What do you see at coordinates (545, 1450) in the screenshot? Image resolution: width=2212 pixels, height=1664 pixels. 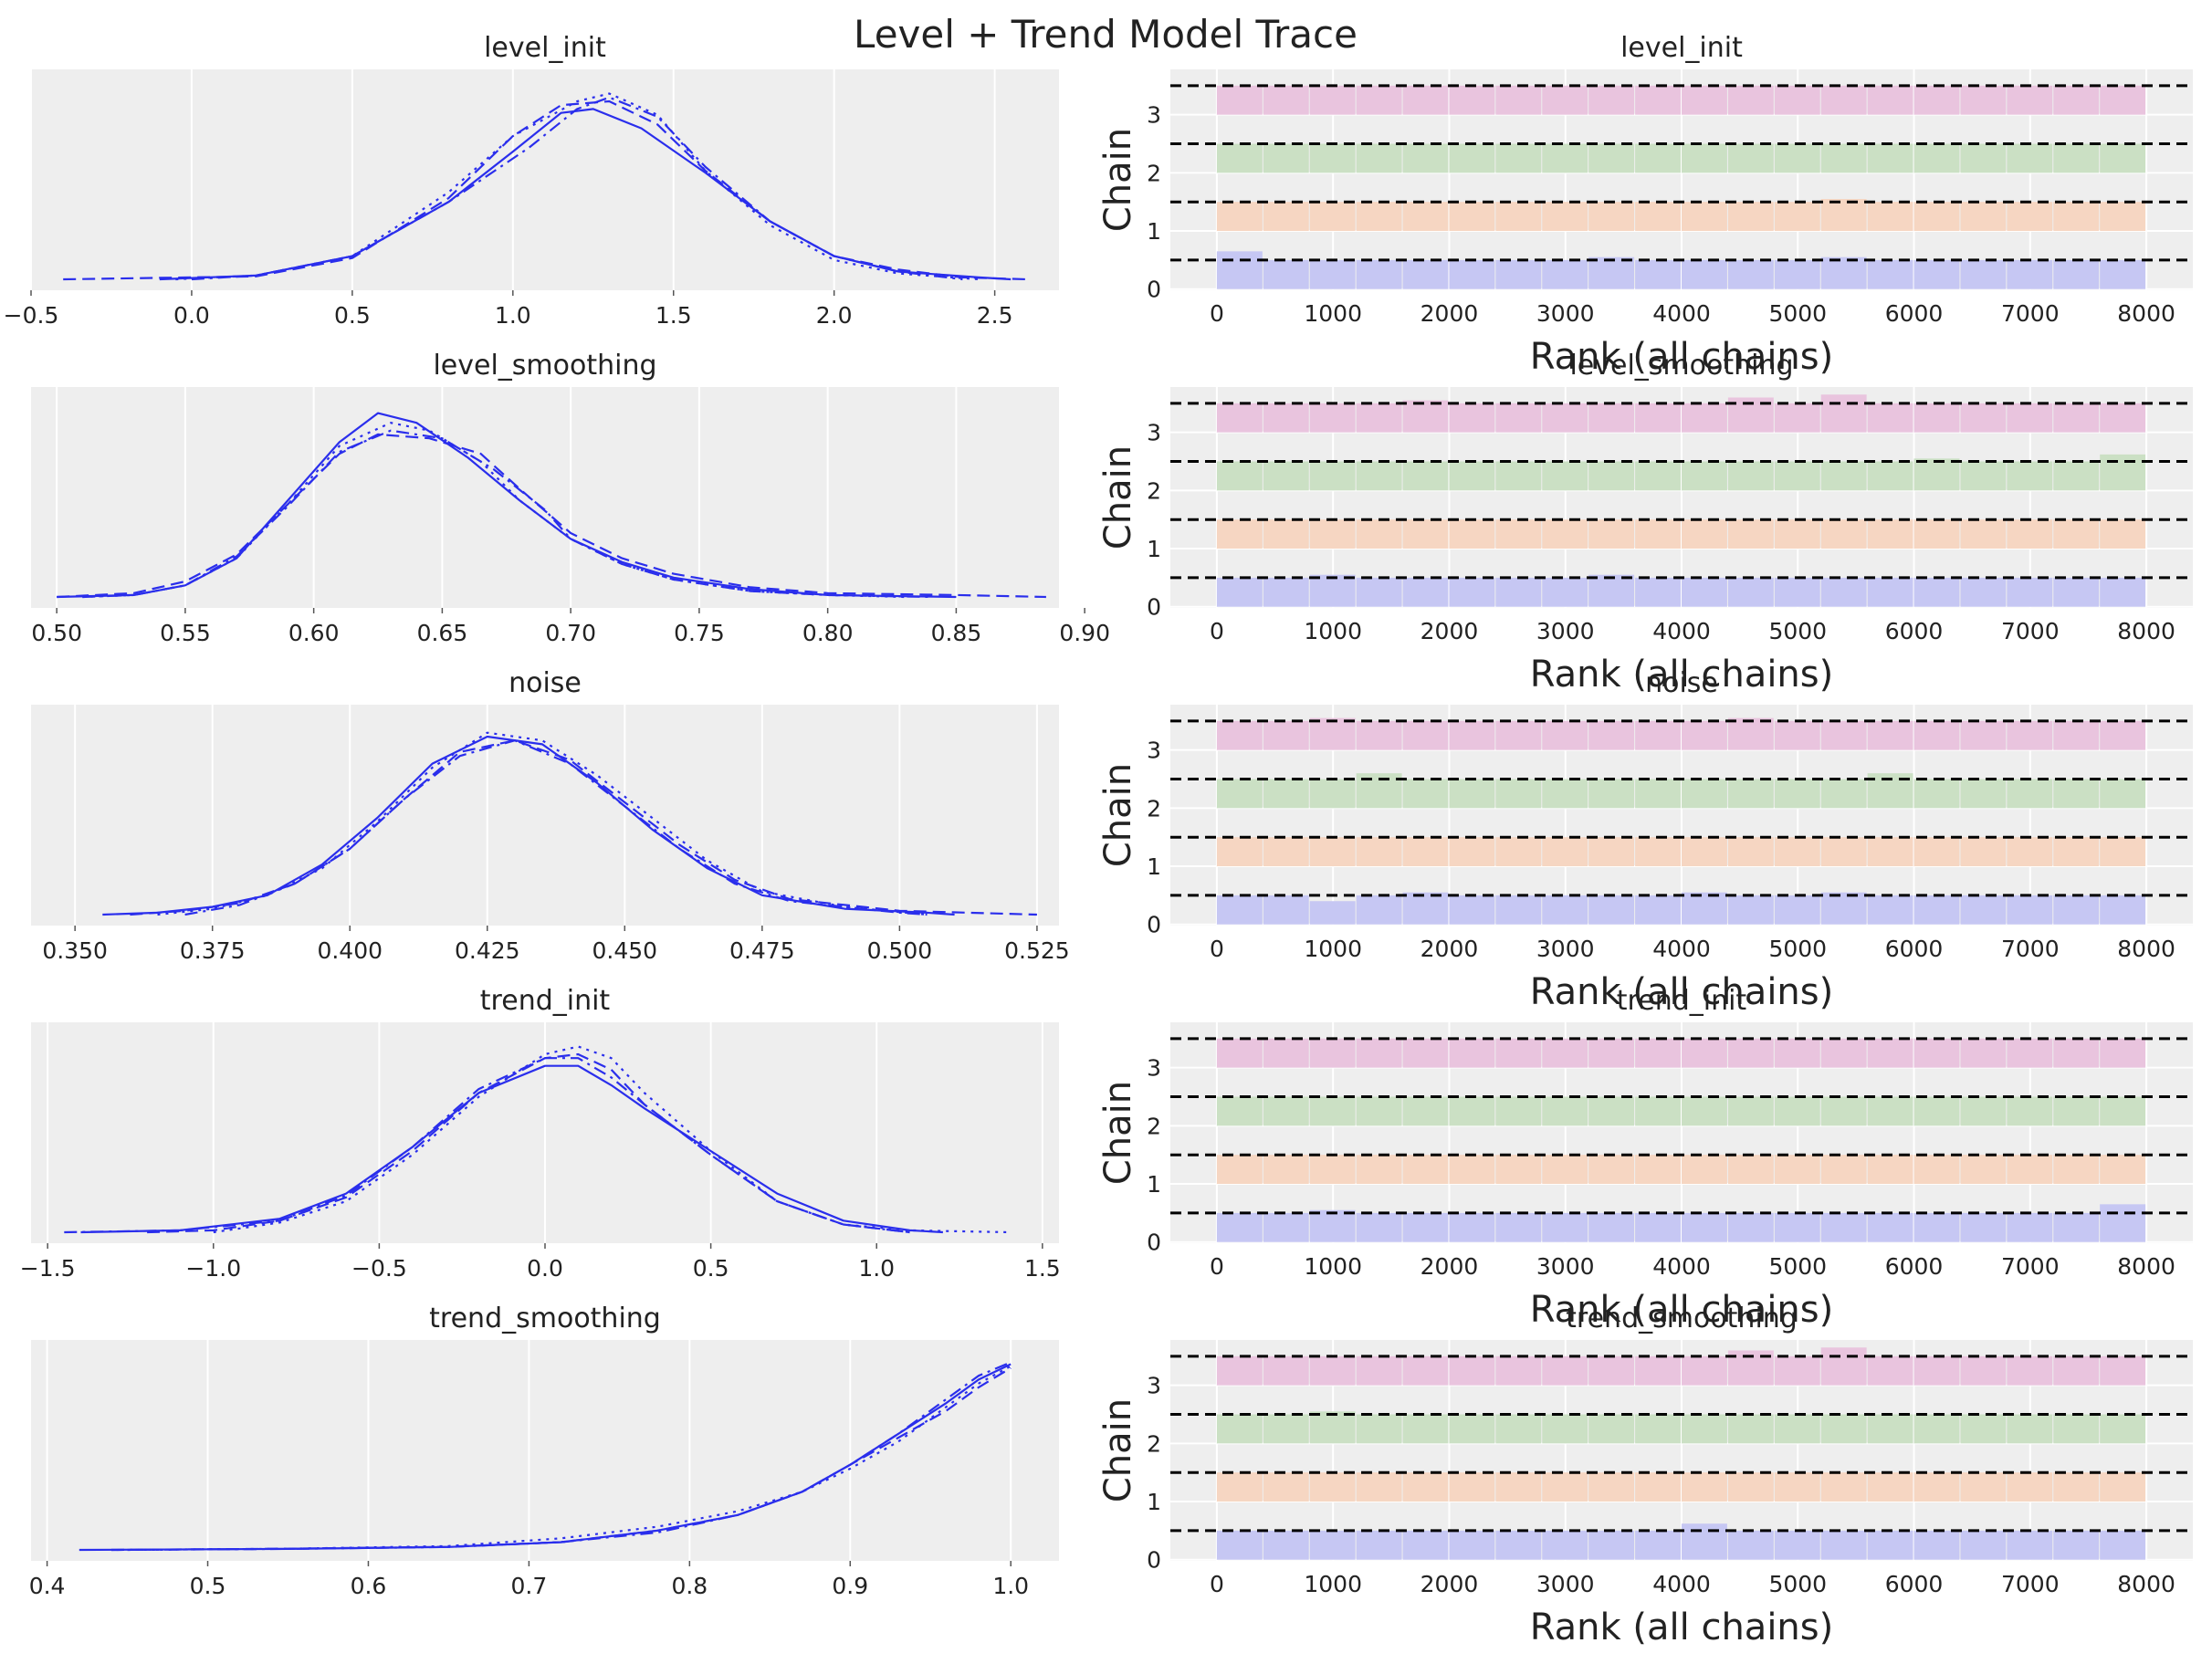 I see `plot-area` at bounding box center [545, 1450].